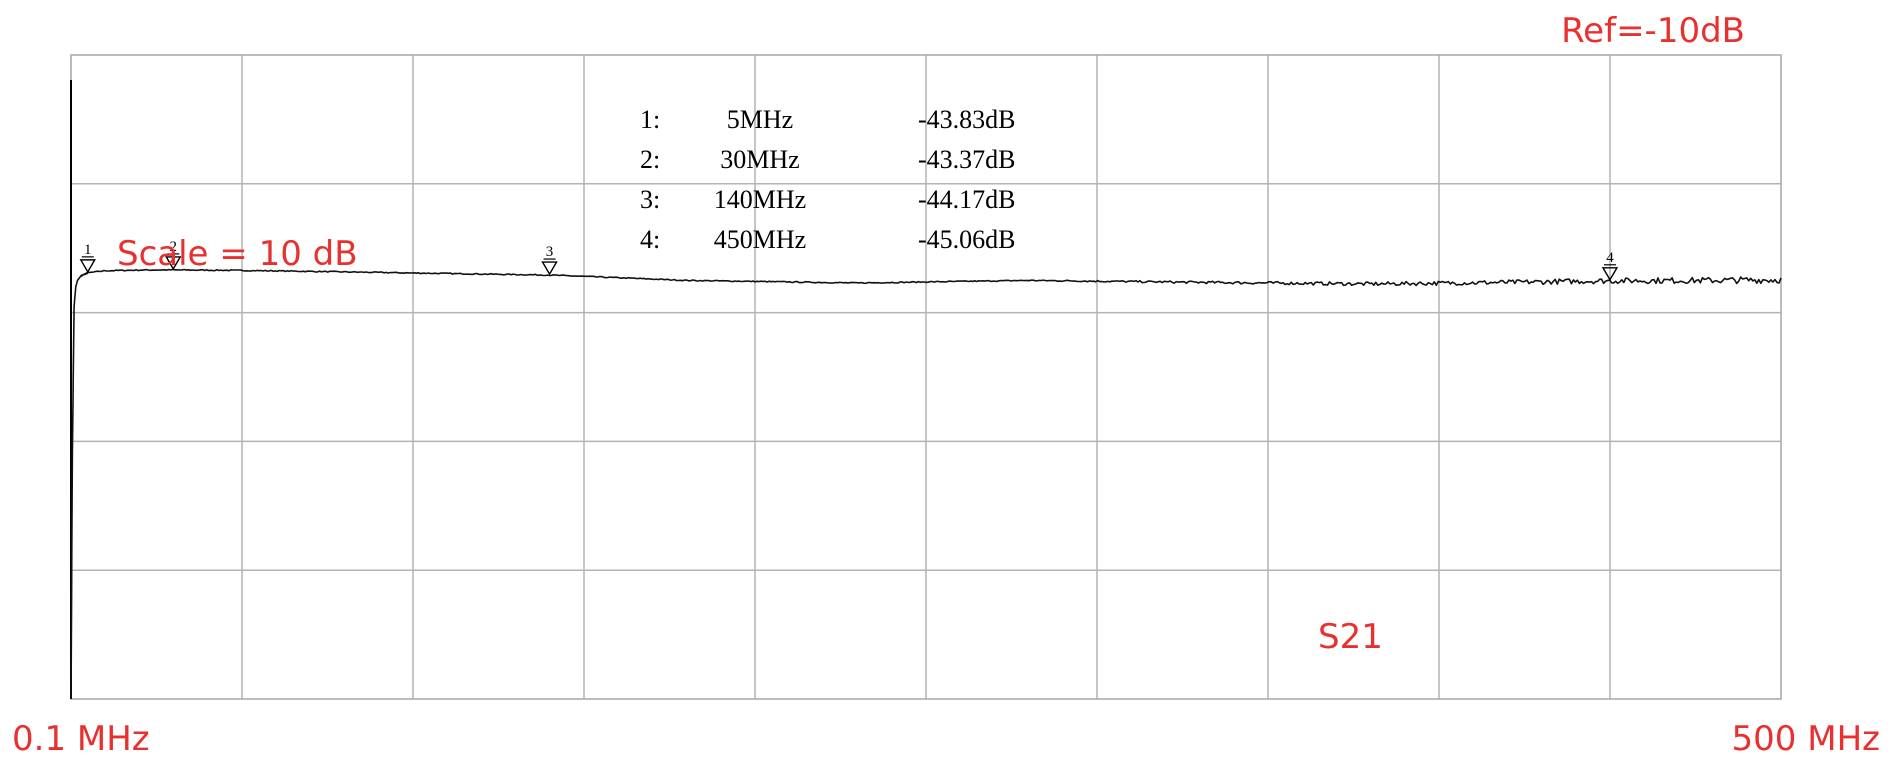 Image resolution: width=1892 pixels, height=763 pixels. Describe the element at coordinates (650, 119) in the screenshot. I see `marker-table-index: 1:` at that location.